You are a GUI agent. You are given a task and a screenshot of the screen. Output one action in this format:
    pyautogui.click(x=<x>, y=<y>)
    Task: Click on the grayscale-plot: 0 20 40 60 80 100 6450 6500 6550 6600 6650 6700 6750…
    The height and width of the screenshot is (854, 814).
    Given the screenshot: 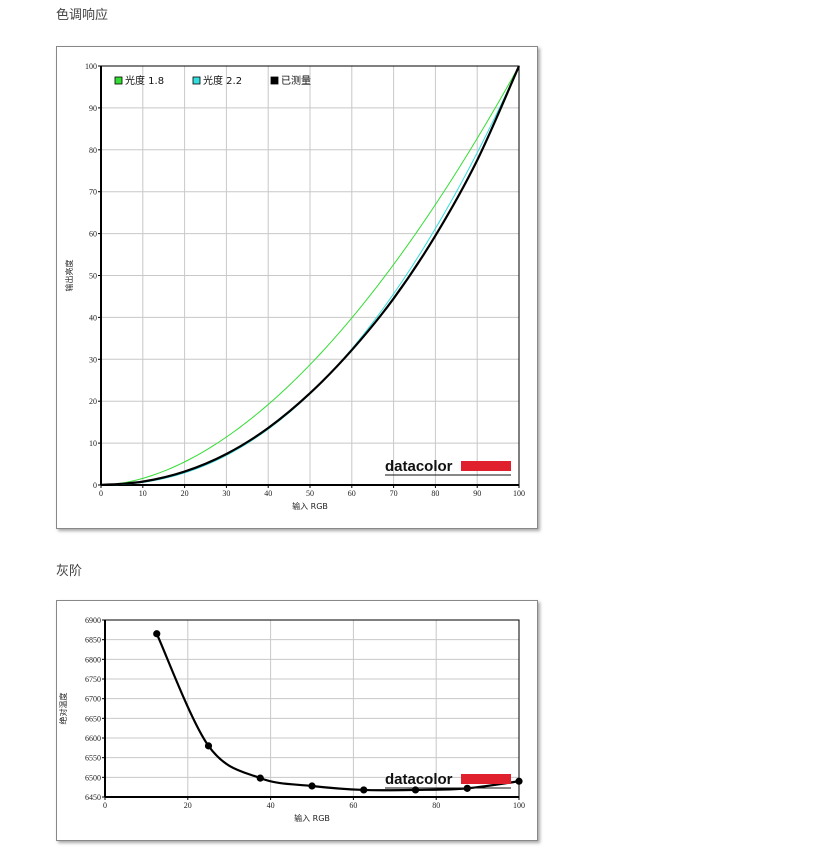 What is the action you would take?
    pyautogui.click(x=291, y=719)
    